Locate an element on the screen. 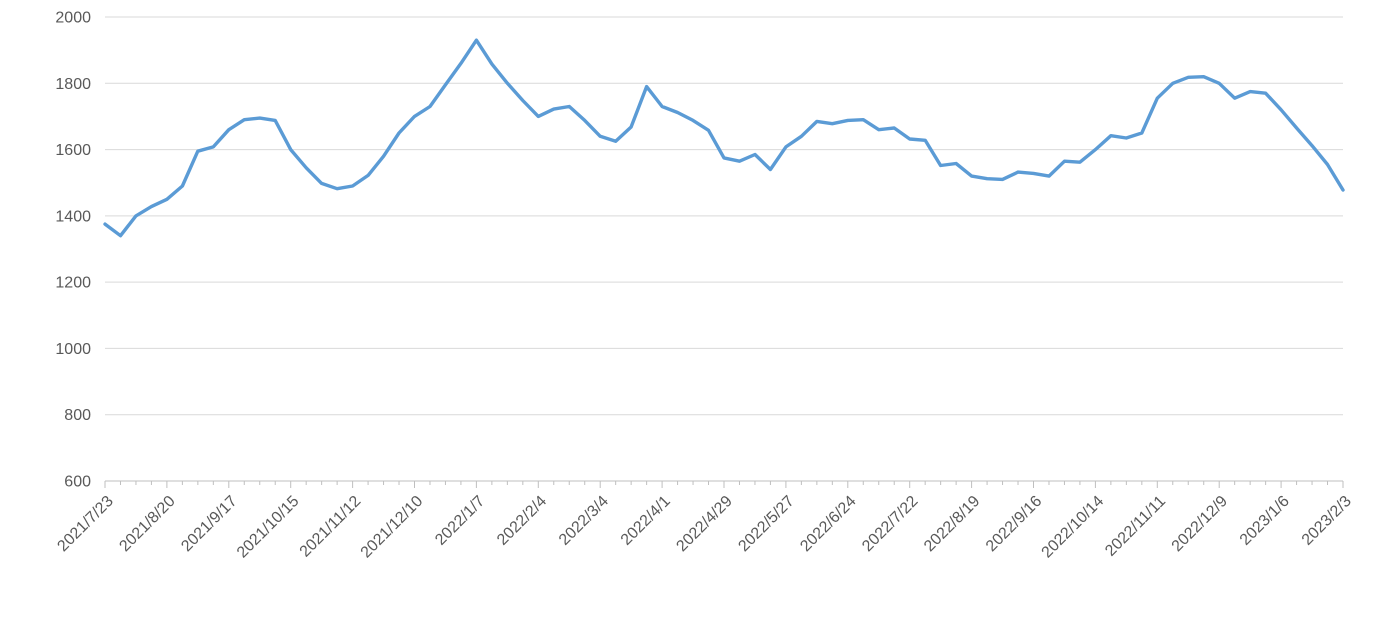 The width and height of the screenshot is (1379, 626). x-axis-tick-label: 2022/5/27 is located at coordinates (766, 524).